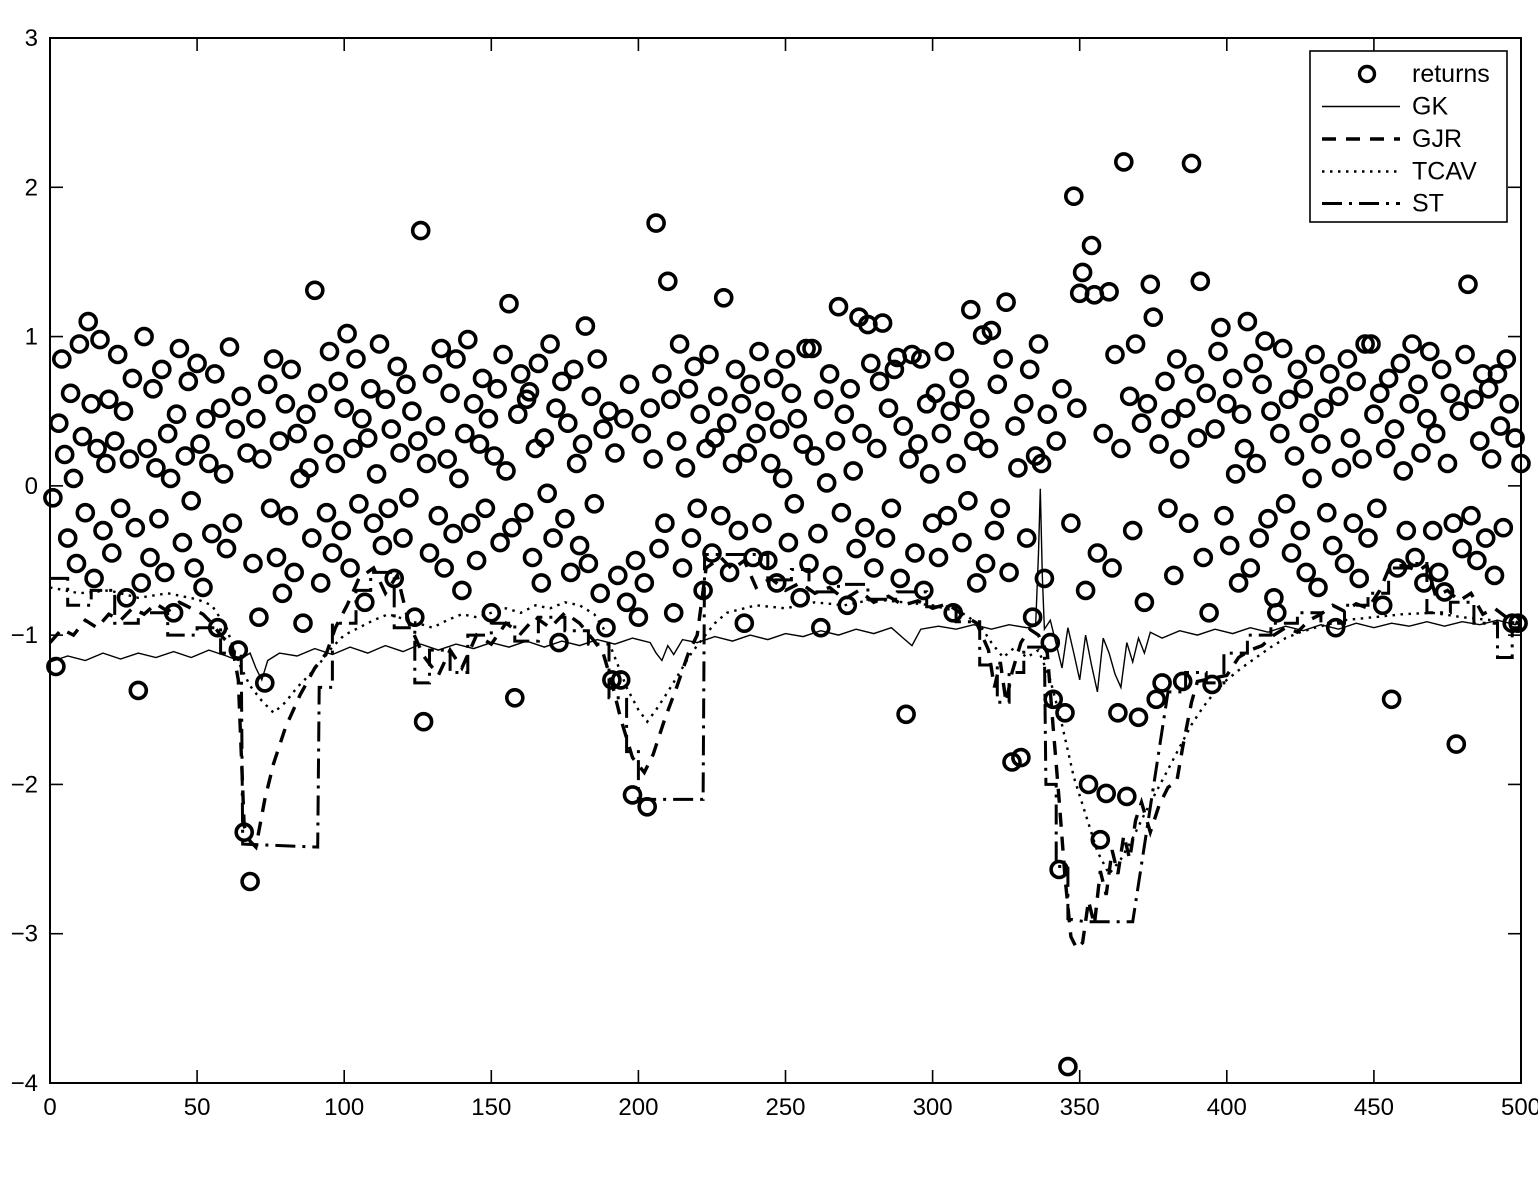 Image resolution: width=1538 pixels, height=1201 pixels. Describe the element at coordinates (785, 1107) in the screenshot. I see `x-tick-label: 250` at that location.